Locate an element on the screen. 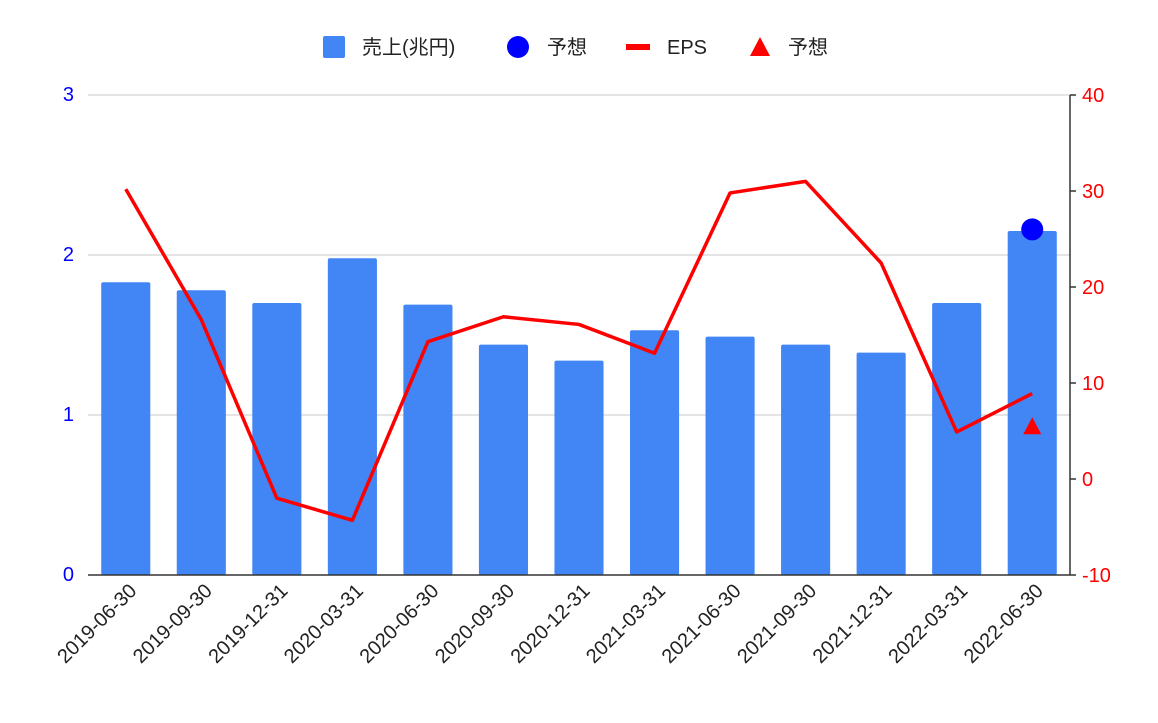 Image resolution: width=1158 pixels, height=723 pixels. right-tick-label: 30 is located at coordinates (1093, 192).